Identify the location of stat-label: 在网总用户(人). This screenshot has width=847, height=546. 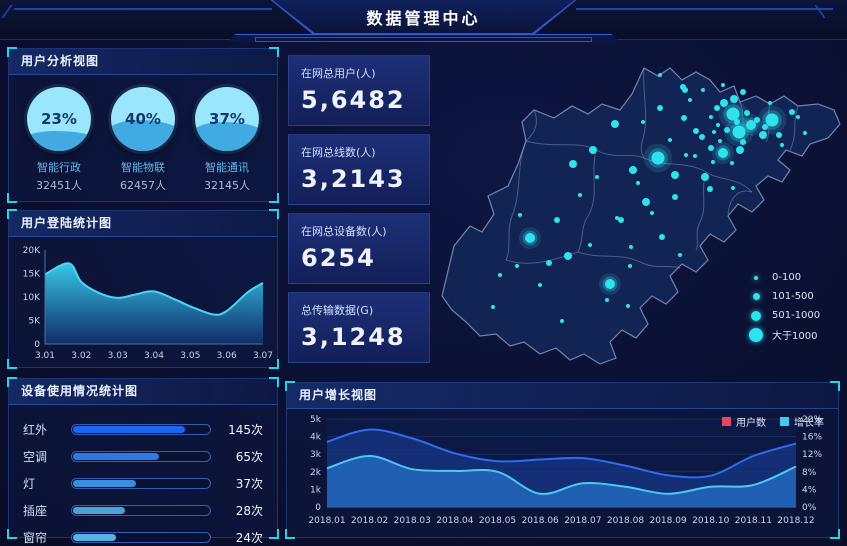
(338, 73).